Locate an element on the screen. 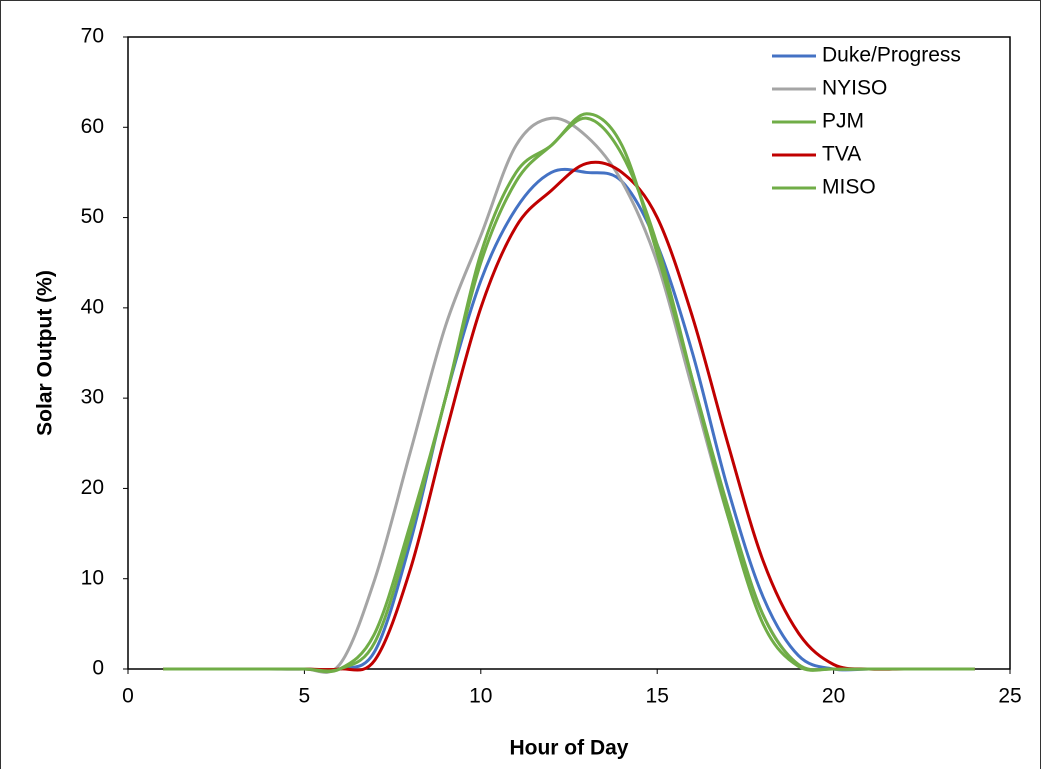 The width and height of the screenshot is (1041, 769). y-tick-label: 40 is located at coordinates (92, 306).